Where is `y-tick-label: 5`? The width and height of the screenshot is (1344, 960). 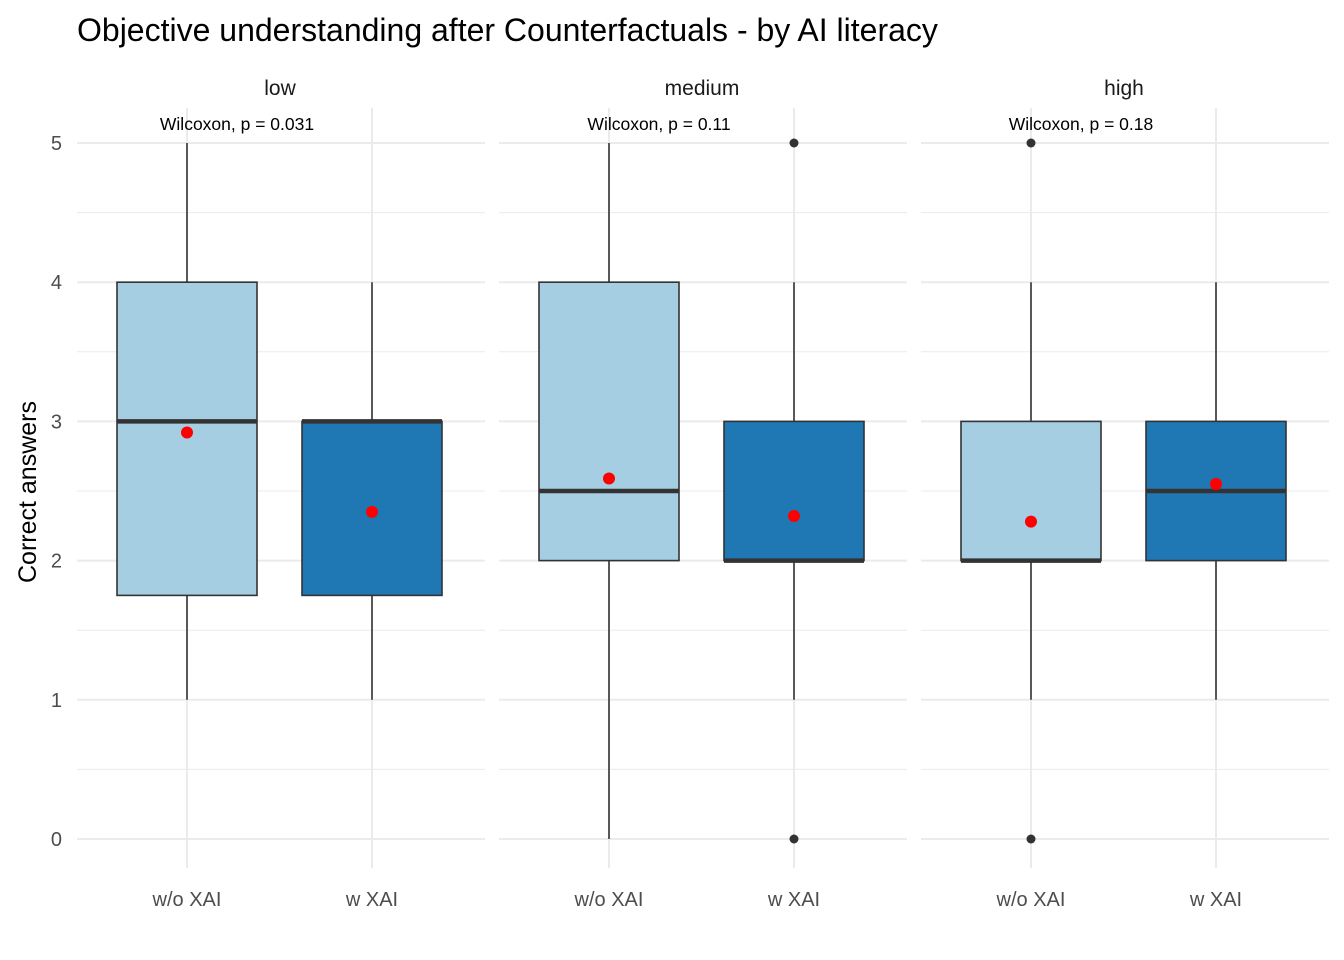
y-tick-label: 5 is located at coordinates (56, 144).